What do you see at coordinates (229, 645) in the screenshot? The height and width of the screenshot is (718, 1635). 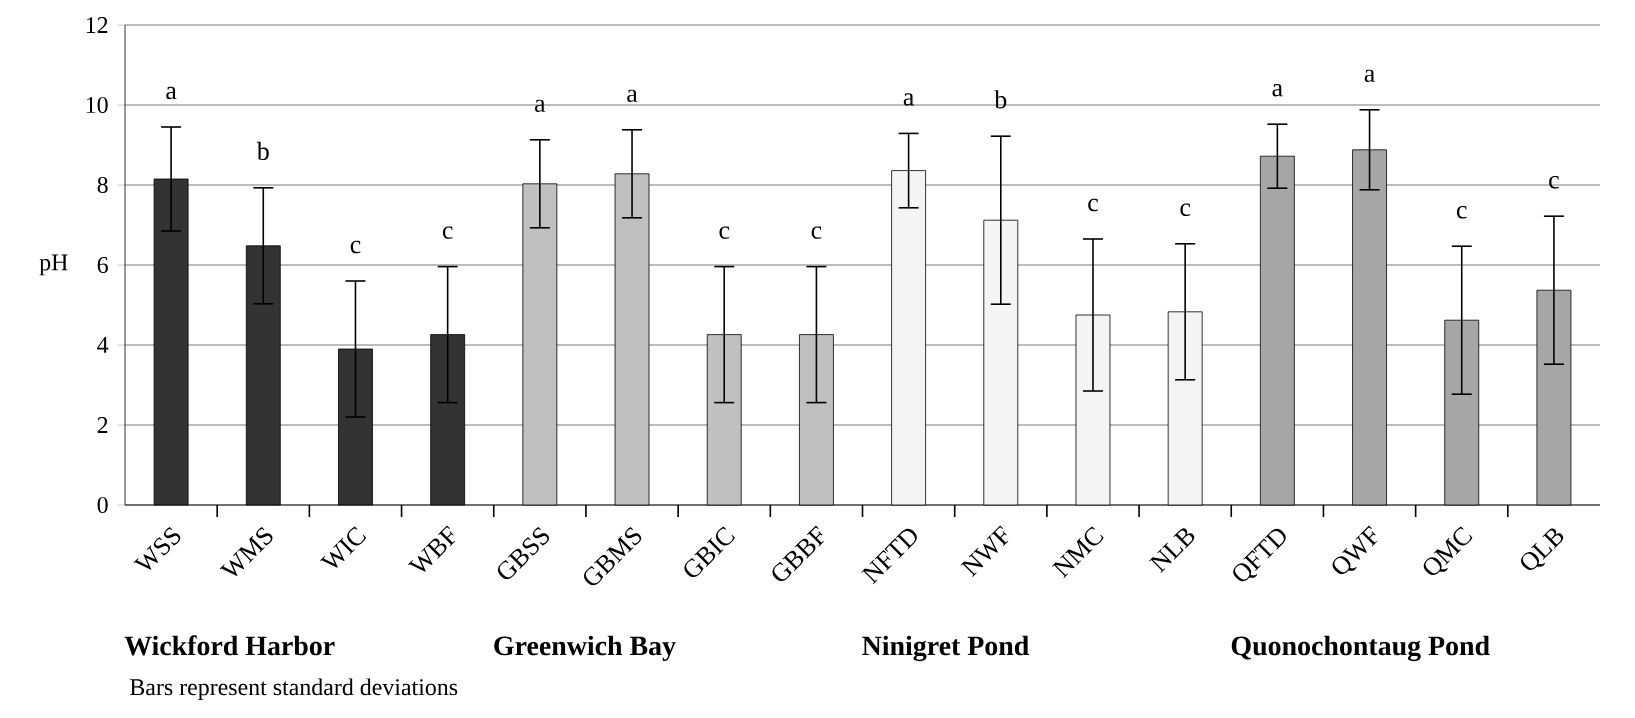 I see `text: Wickford Harbor` at bounding box center [229, 645].